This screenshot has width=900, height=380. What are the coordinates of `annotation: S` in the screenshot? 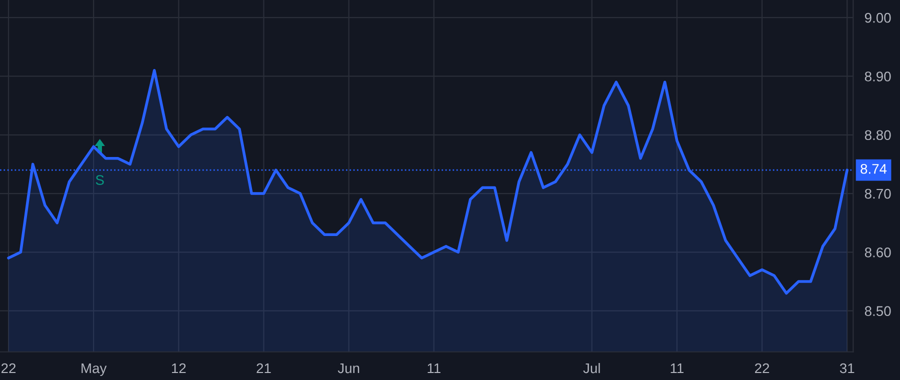 It's located at (100, 180).